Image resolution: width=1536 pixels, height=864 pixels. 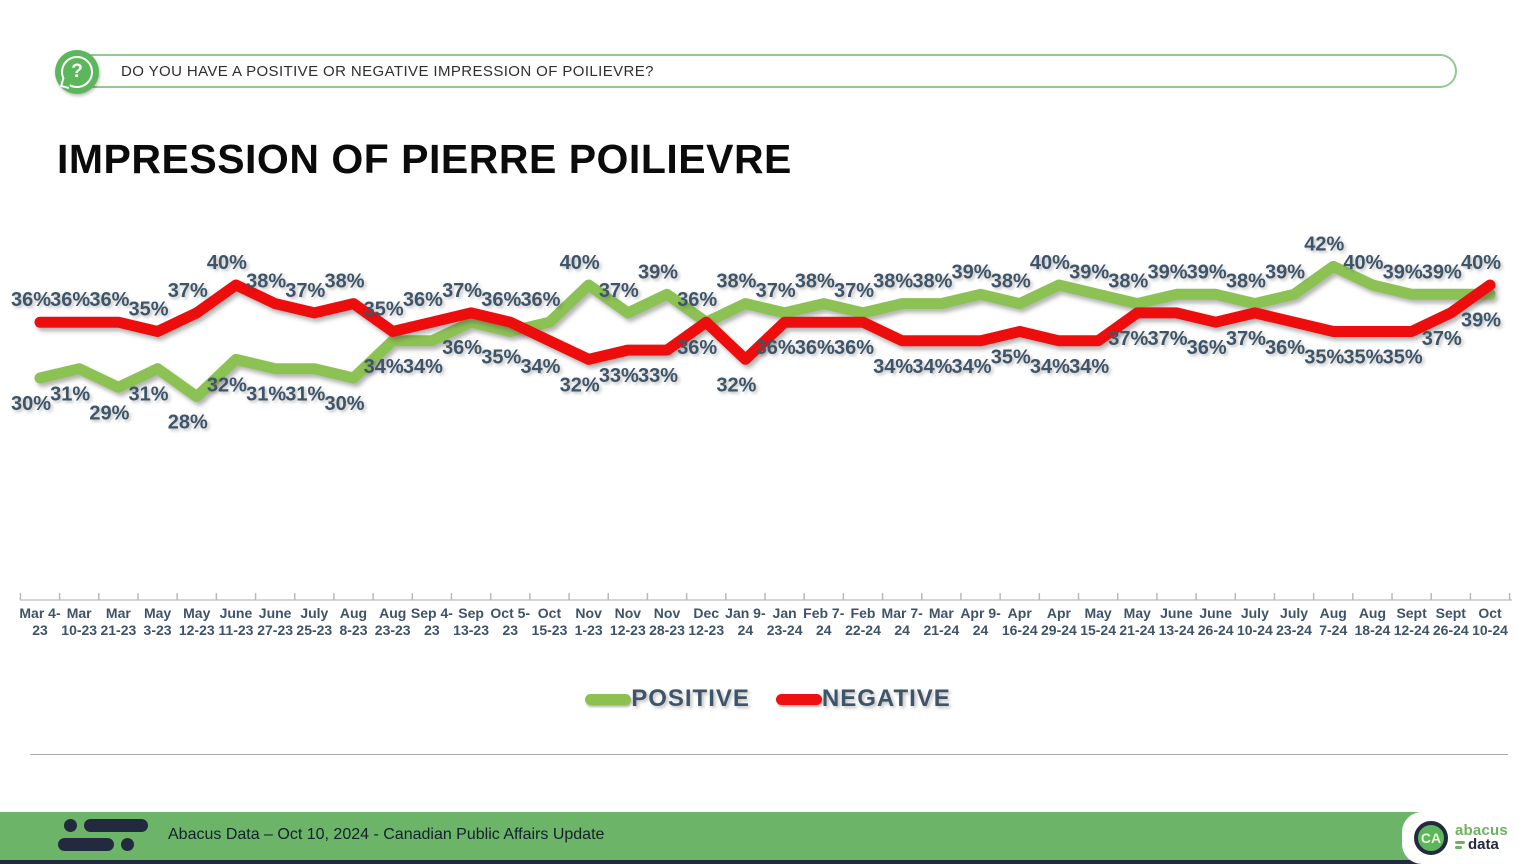 What do you see at coordinates (109, 413) in the screenshot?
I see `data-label: 29%` at bounding box center [109, 413].